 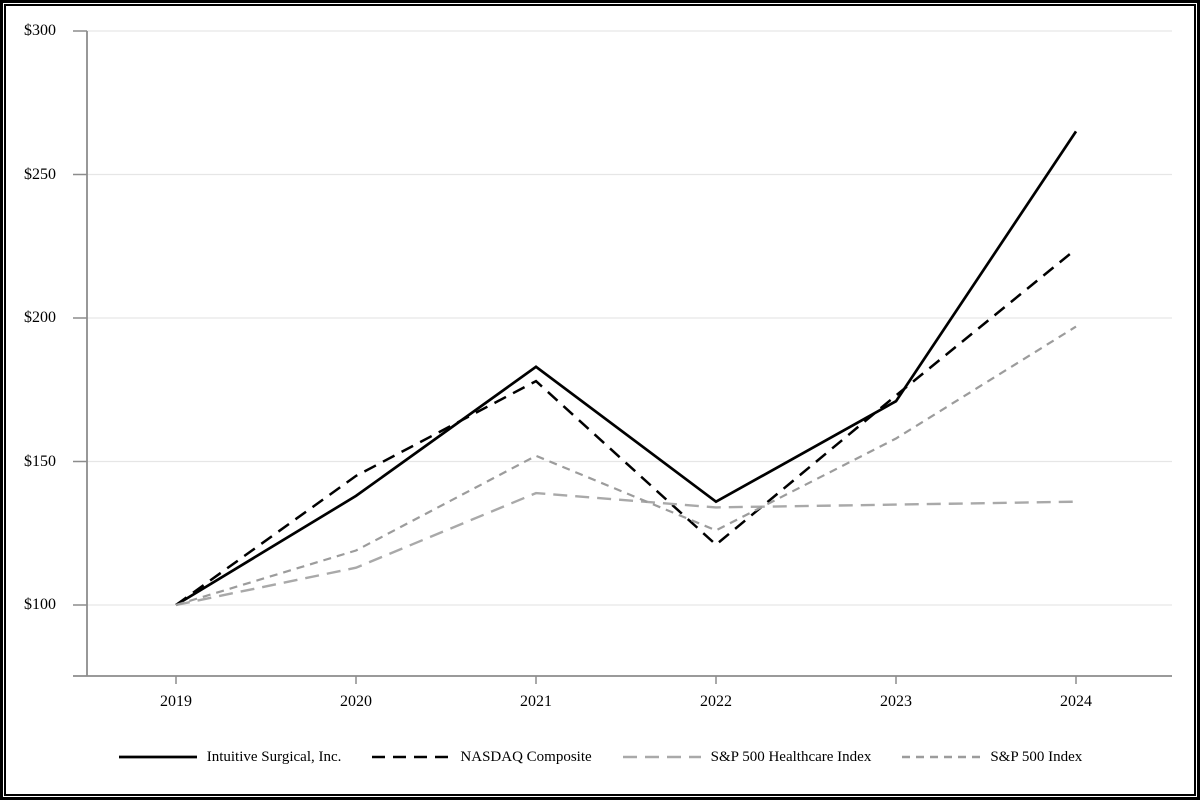 I want to click on y-tick-label-250: $250, so click(x=40, y=174).